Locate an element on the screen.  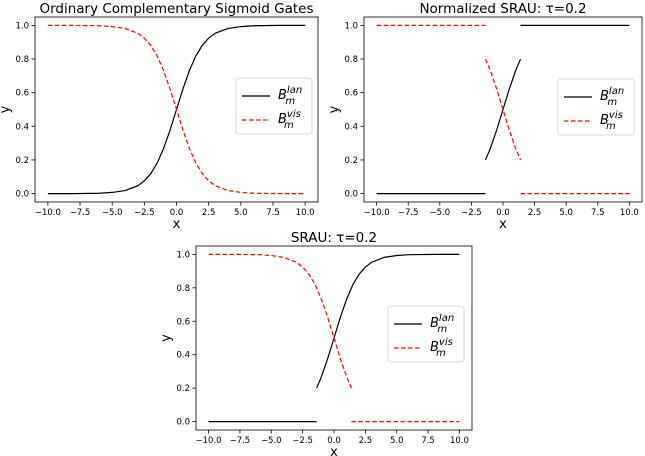
chart-title: SRAU: τ=0.2 is located at coordinates (334, 238).